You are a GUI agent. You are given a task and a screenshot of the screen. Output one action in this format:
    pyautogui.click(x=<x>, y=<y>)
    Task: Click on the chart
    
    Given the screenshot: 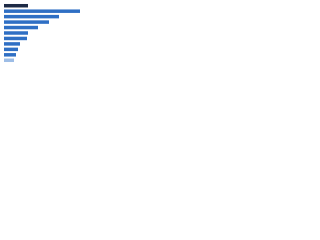 What is the action you would take?
    pyautogui.click(x=42, y=33)
    